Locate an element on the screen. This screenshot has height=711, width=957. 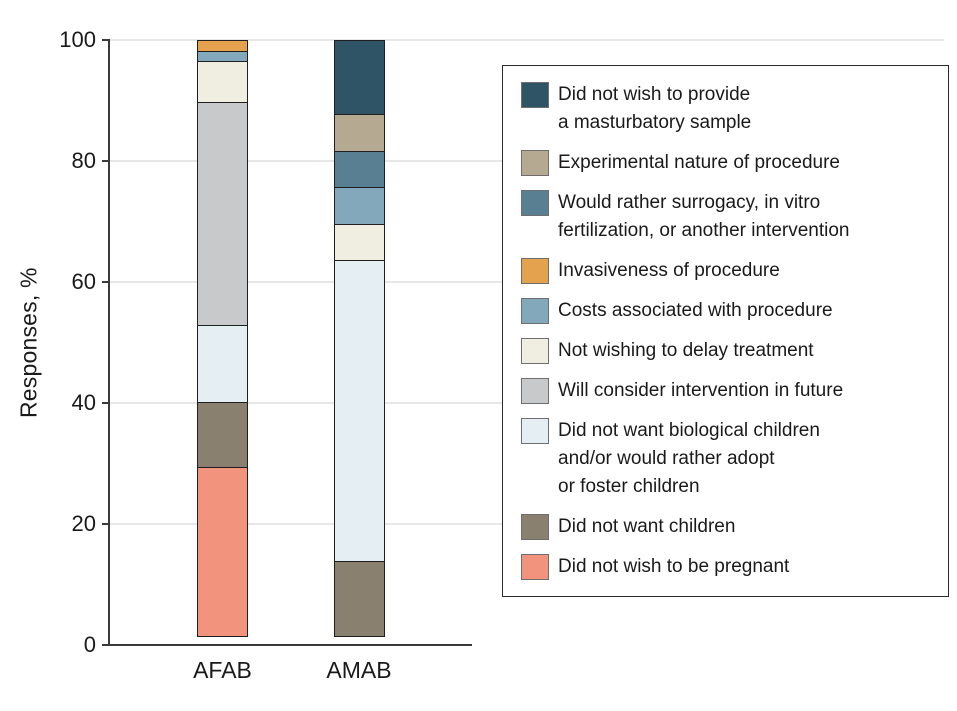
y-tick-label-20: 20 is located at coordinates (83, 523).